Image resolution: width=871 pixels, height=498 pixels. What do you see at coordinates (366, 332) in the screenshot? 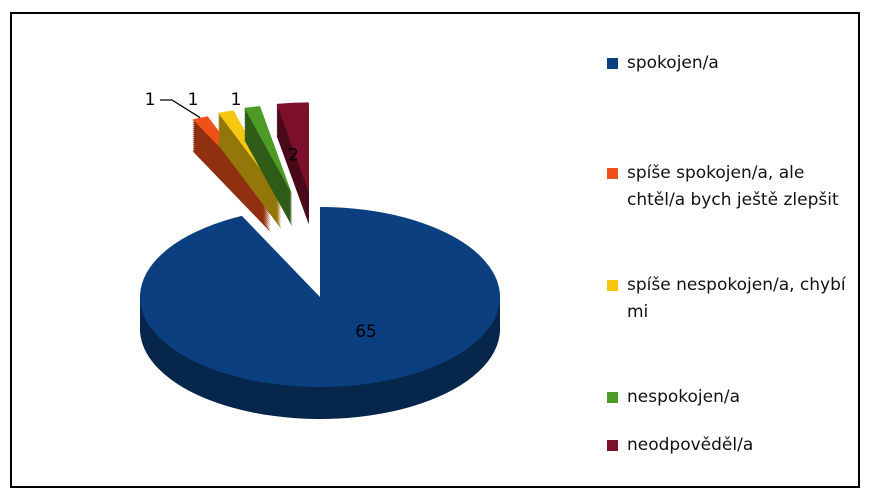
I see `data-label: 65` at bounding box center [366, 332].